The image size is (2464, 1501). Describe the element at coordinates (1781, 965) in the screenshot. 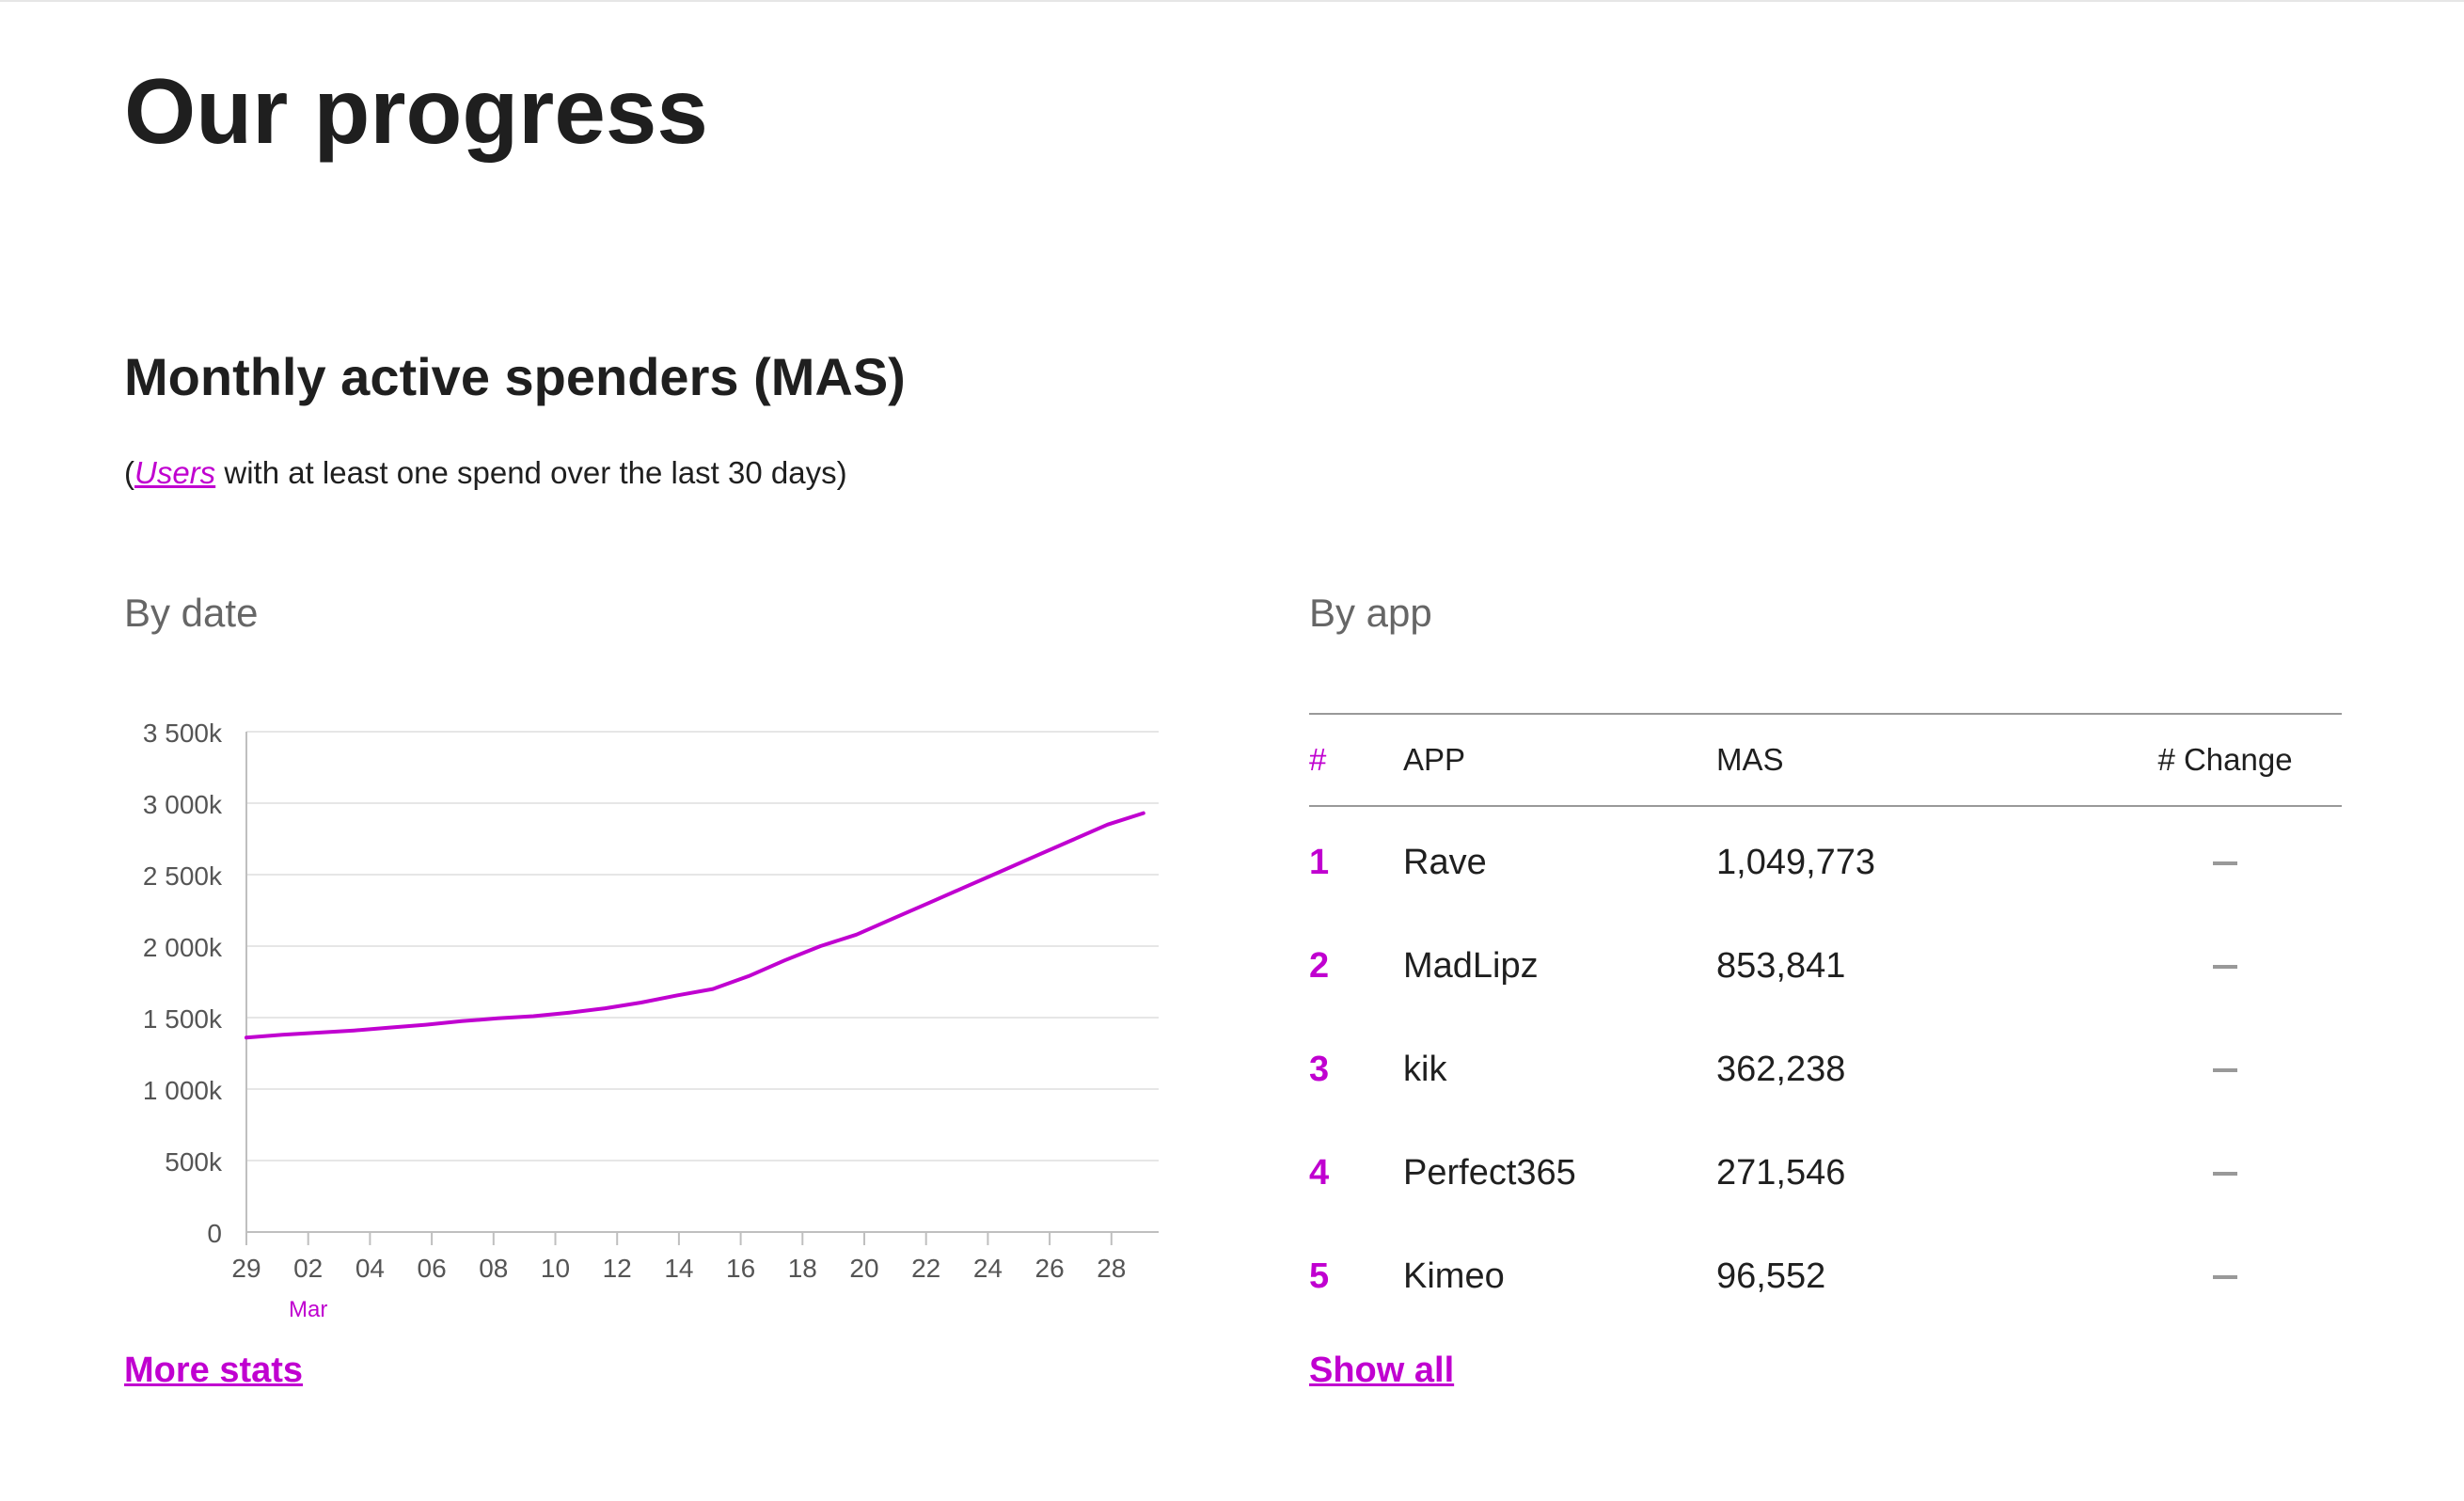

I see `row-mas-value: 853,841` at that location.